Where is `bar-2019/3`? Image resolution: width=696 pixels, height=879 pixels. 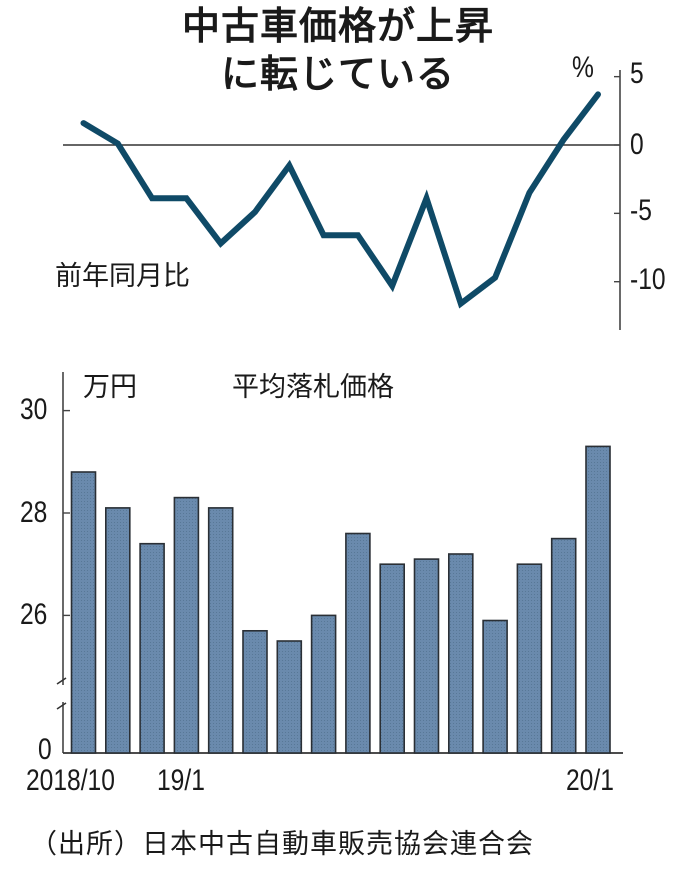 bar-2019/3 is located at coordinates (255, 691).